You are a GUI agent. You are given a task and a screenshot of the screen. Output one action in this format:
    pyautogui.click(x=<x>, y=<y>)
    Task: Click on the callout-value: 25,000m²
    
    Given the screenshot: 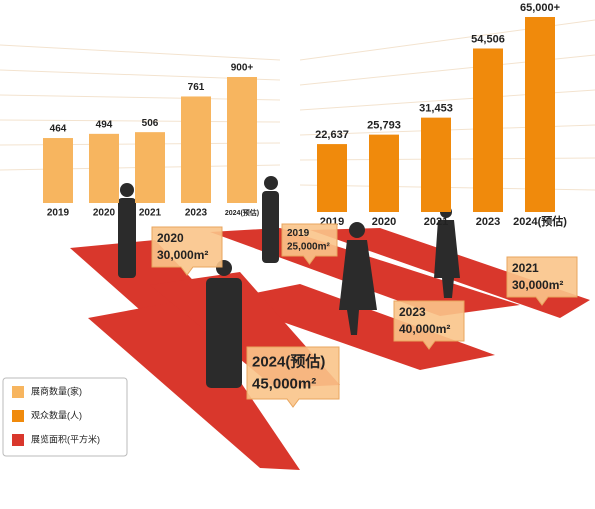 What is the action you would take?
    pyautogui.click(x=308, y=247)
    